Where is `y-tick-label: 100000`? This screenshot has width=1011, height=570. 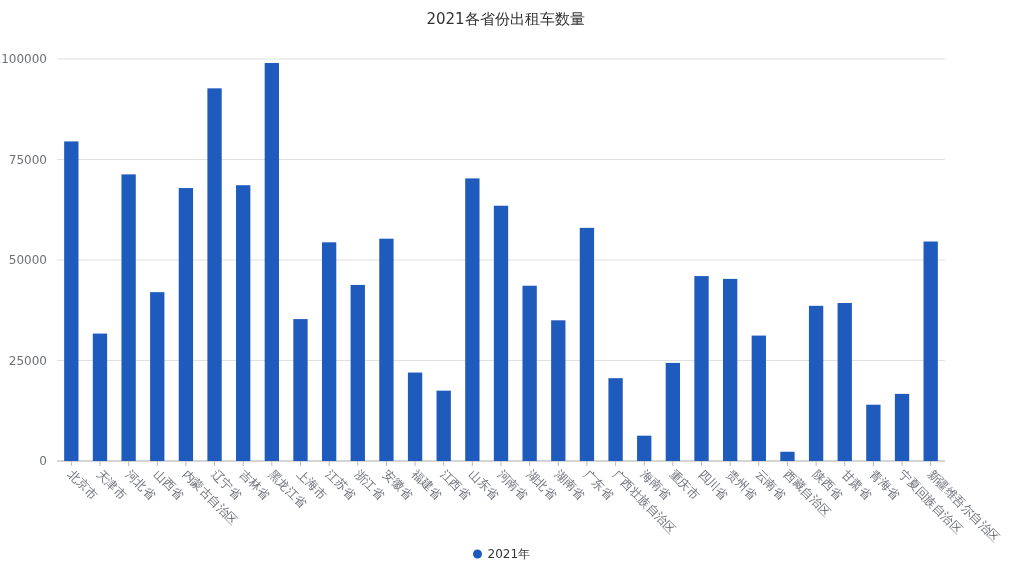
y-tick-label: 100000 is located at coordinates (24, 59).